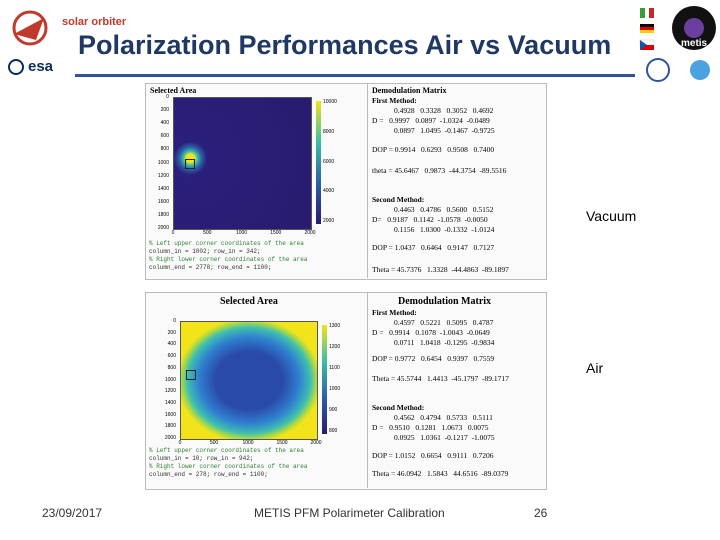  What do you see at coordinates (333, 431) in the screenshot?
I see `colorbar-tick-label: 800` at bounding box center [333, 431].